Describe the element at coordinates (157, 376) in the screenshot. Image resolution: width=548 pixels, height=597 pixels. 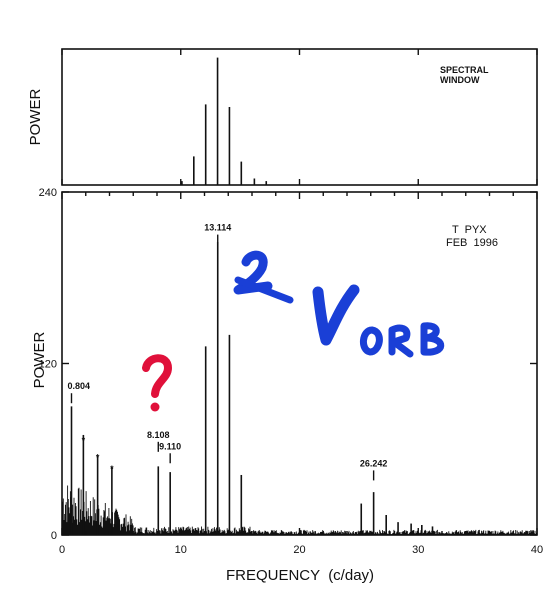
I see `question-mark-hook` at that location.